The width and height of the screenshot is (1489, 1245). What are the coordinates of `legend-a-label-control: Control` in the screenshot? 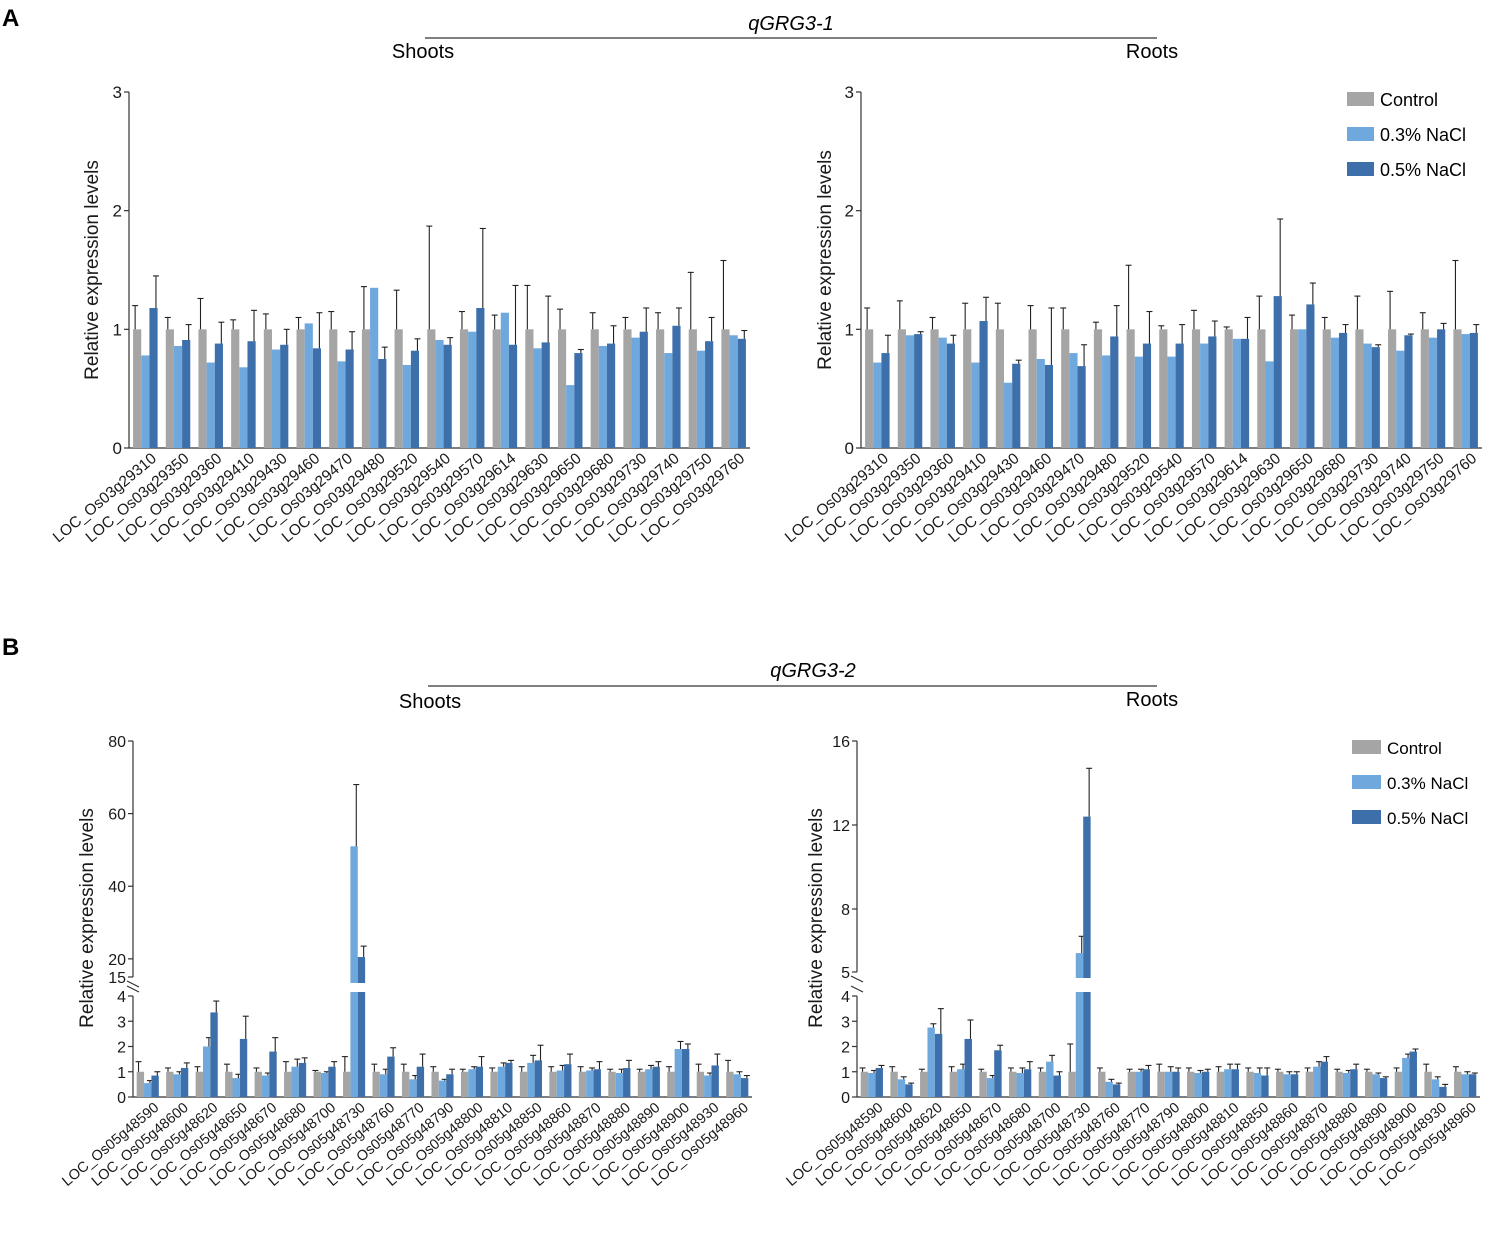 It's located at (1409, 100).